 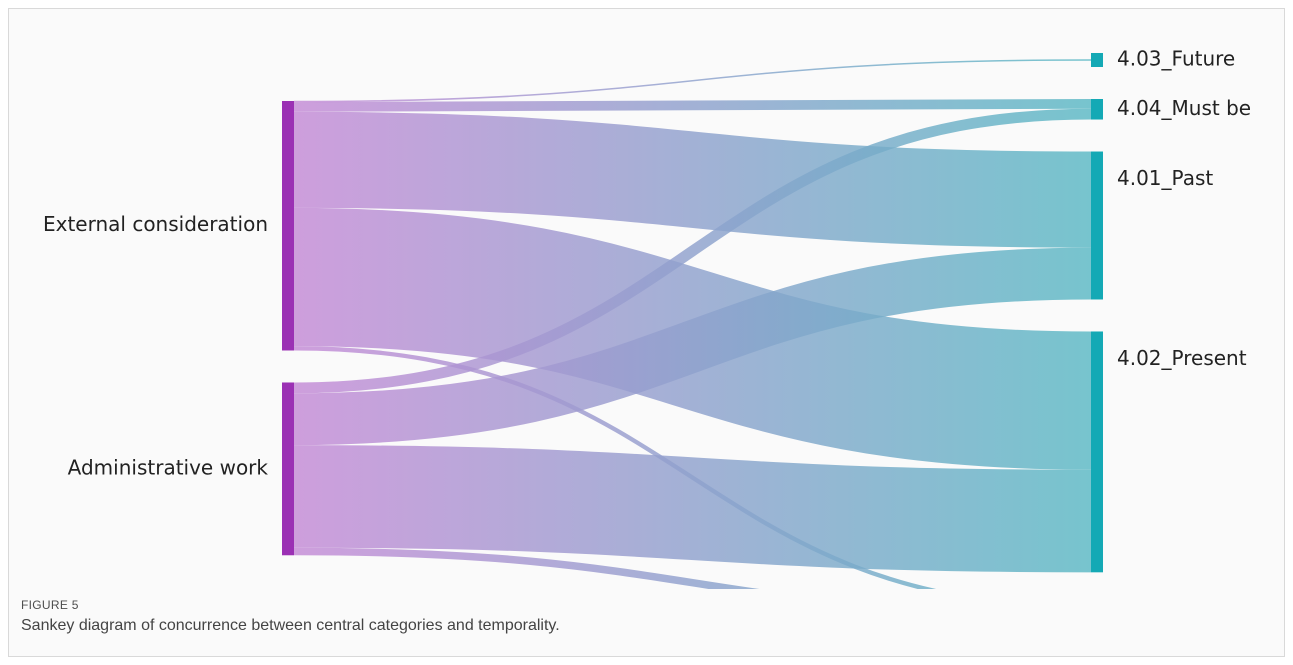 What do you see at coordinates (288, 469) in the screenshot?
I see `source-node-adm` at bounding box center [288, 469].